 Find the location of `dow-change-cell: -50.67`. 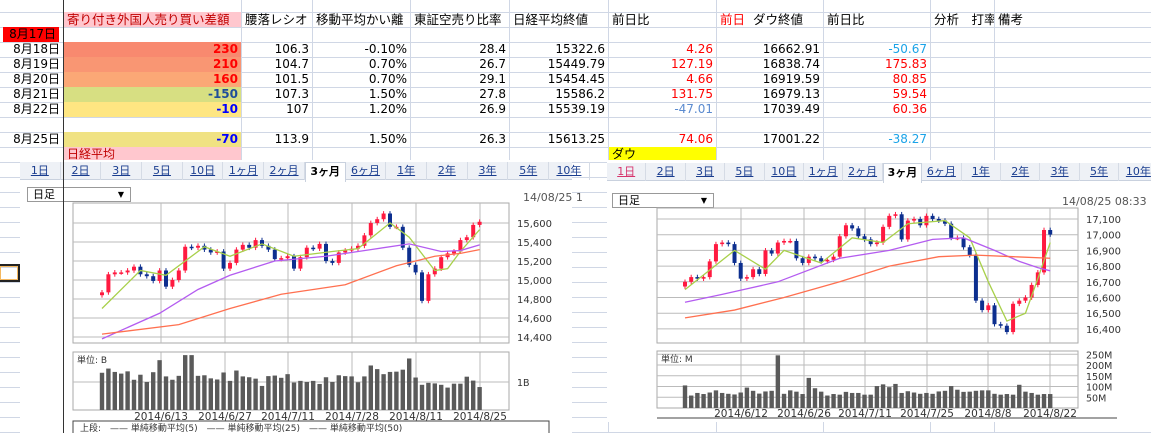

dow-change-cell: -50.67 is located at coordinates (907, 49).